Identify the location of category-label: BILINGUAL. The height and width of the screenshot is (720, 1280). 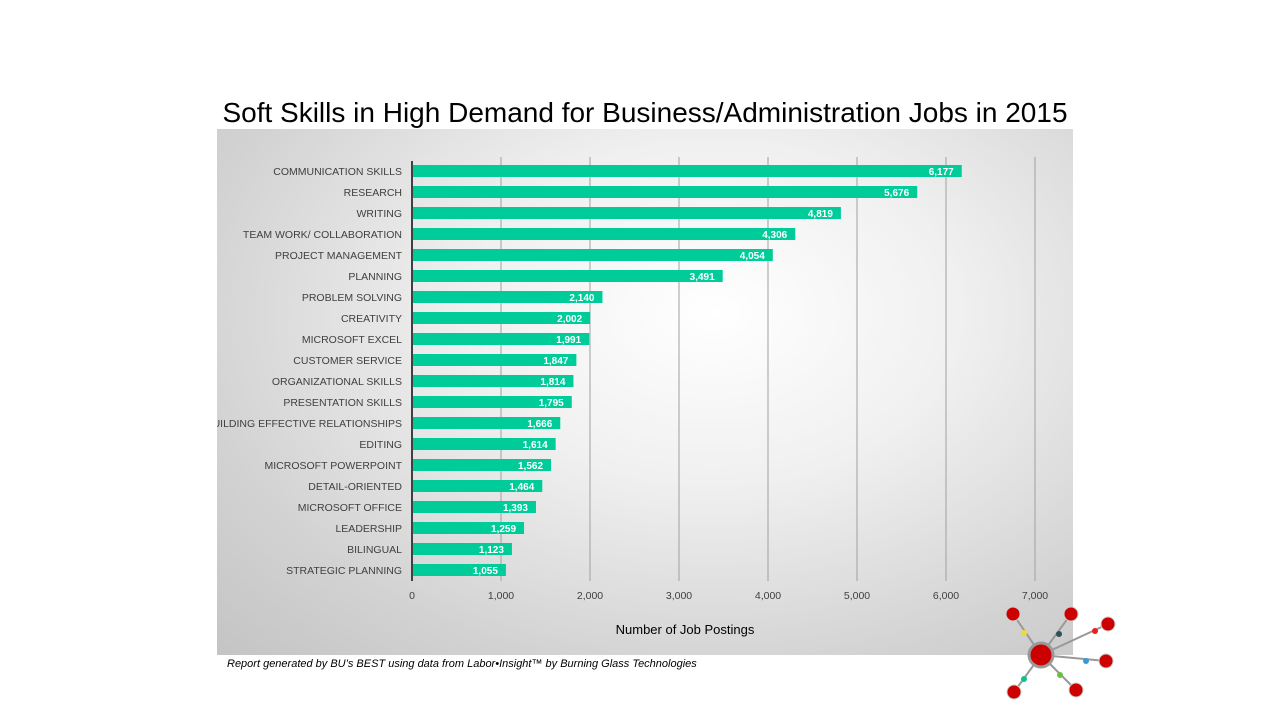
(374, 550).